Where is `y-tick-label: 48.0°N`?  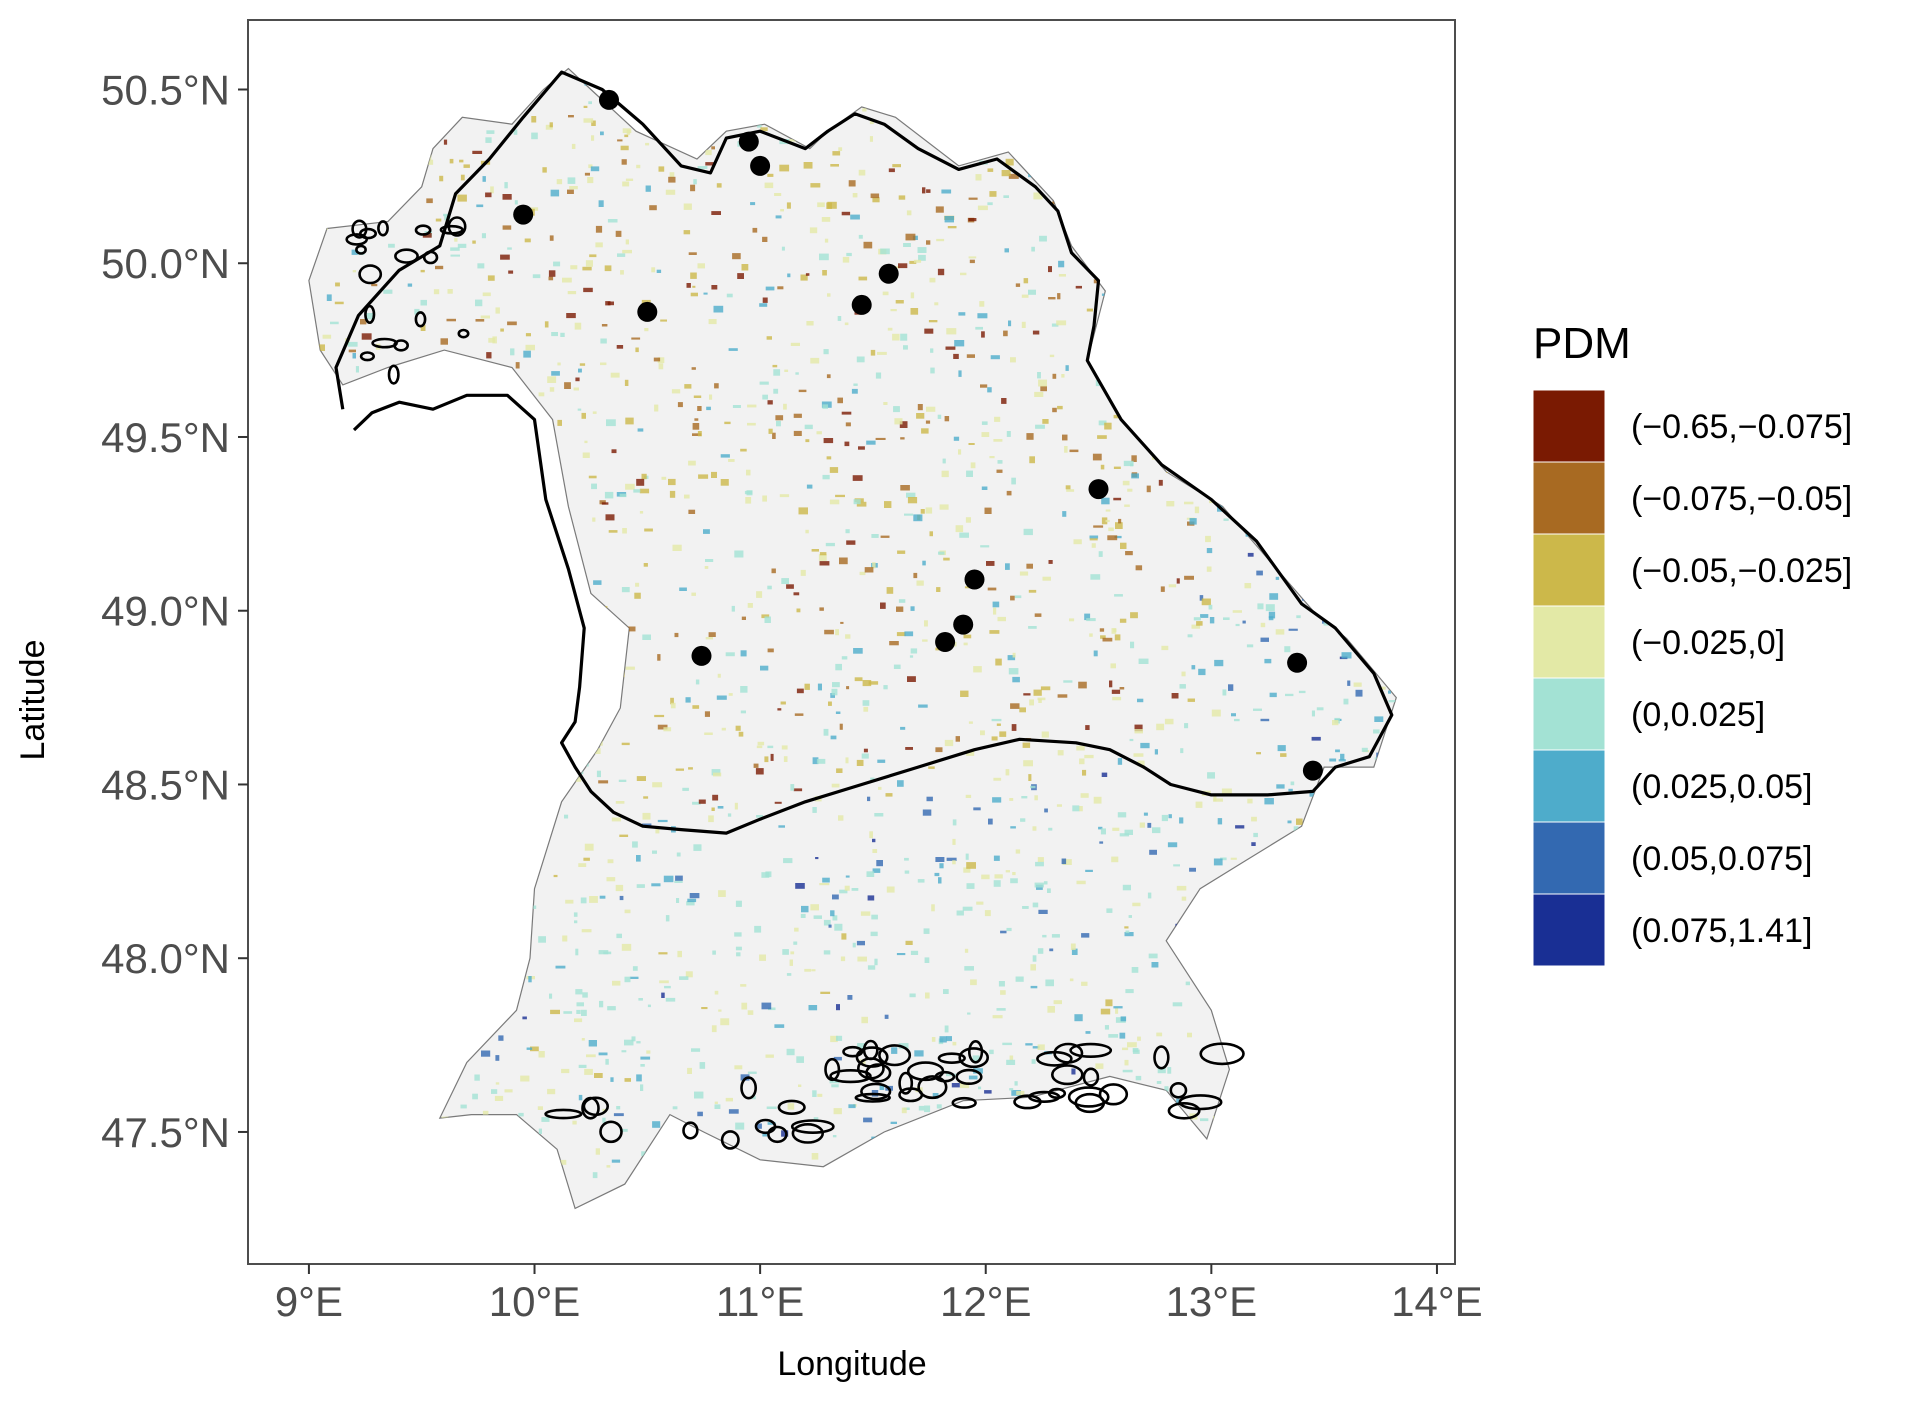 y-tick-label: 48.0°N is located at coordinates (165, 958).